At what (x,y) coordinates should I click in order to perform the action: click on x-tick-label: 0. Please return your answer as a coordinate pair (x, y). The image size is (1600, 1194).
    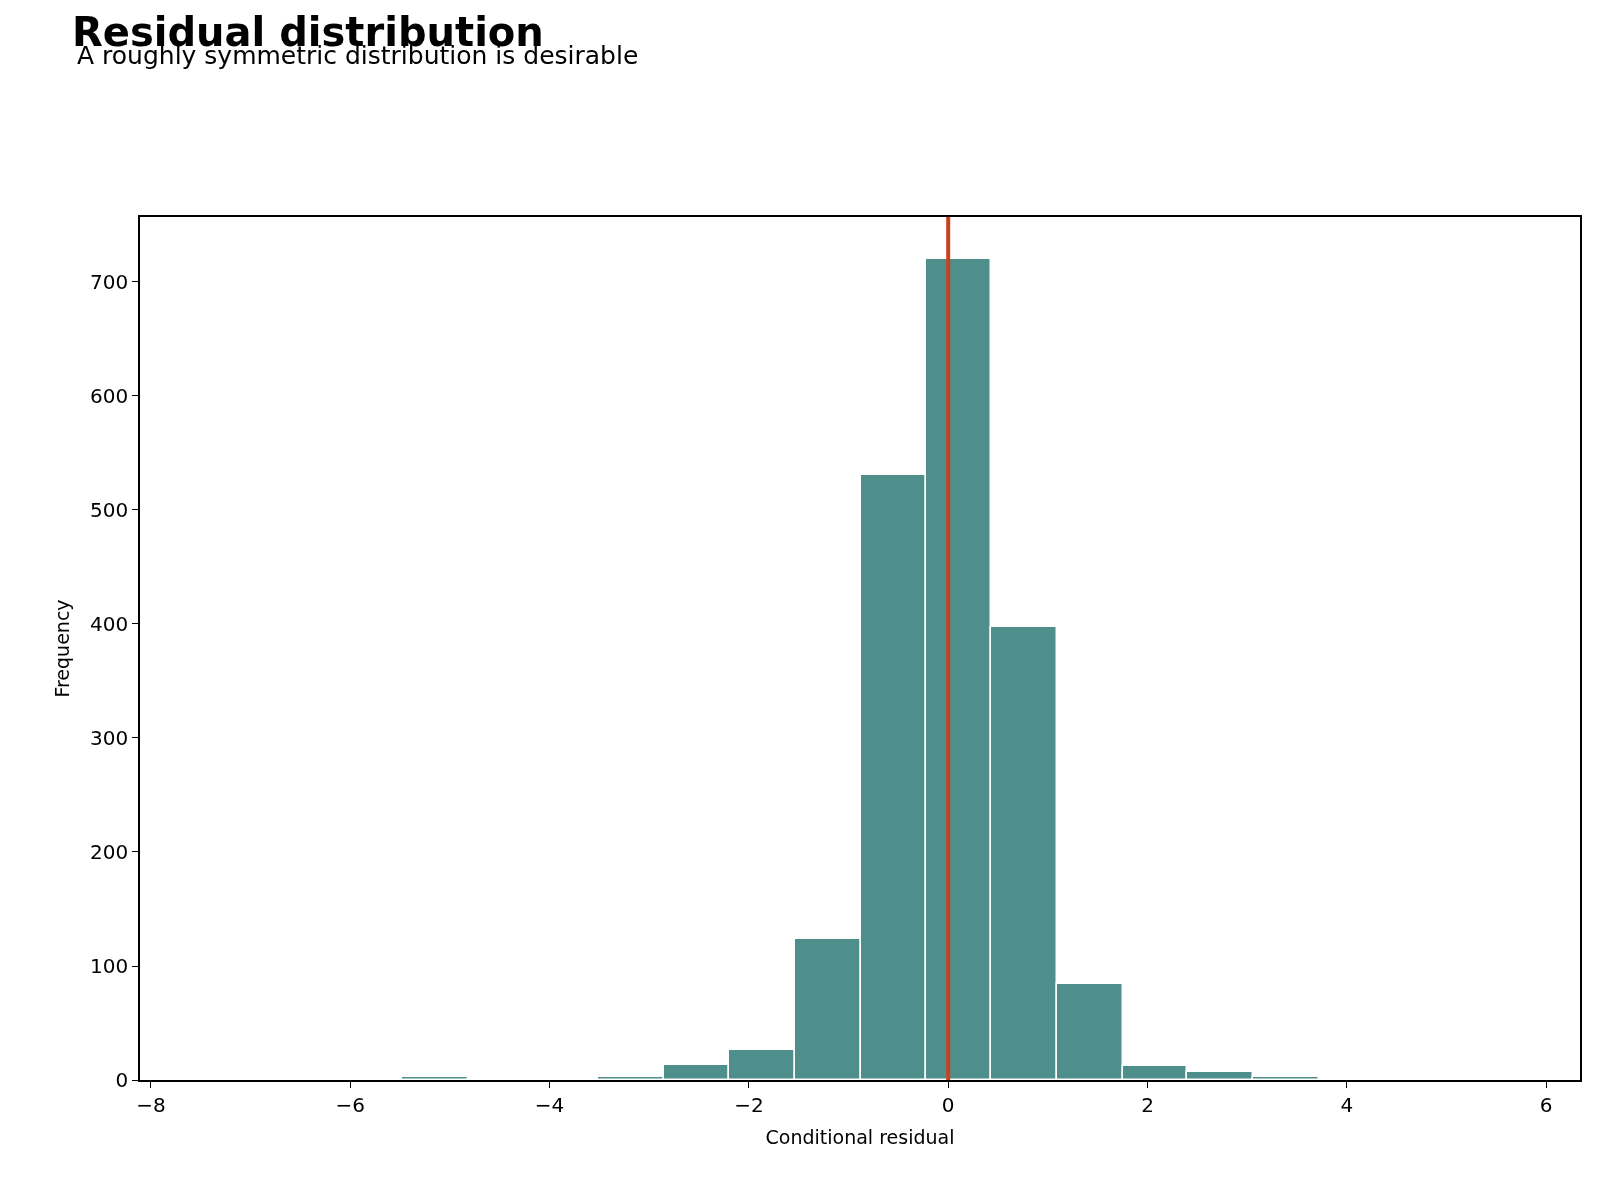
    Looking at the image, I should click on (948, 1104).